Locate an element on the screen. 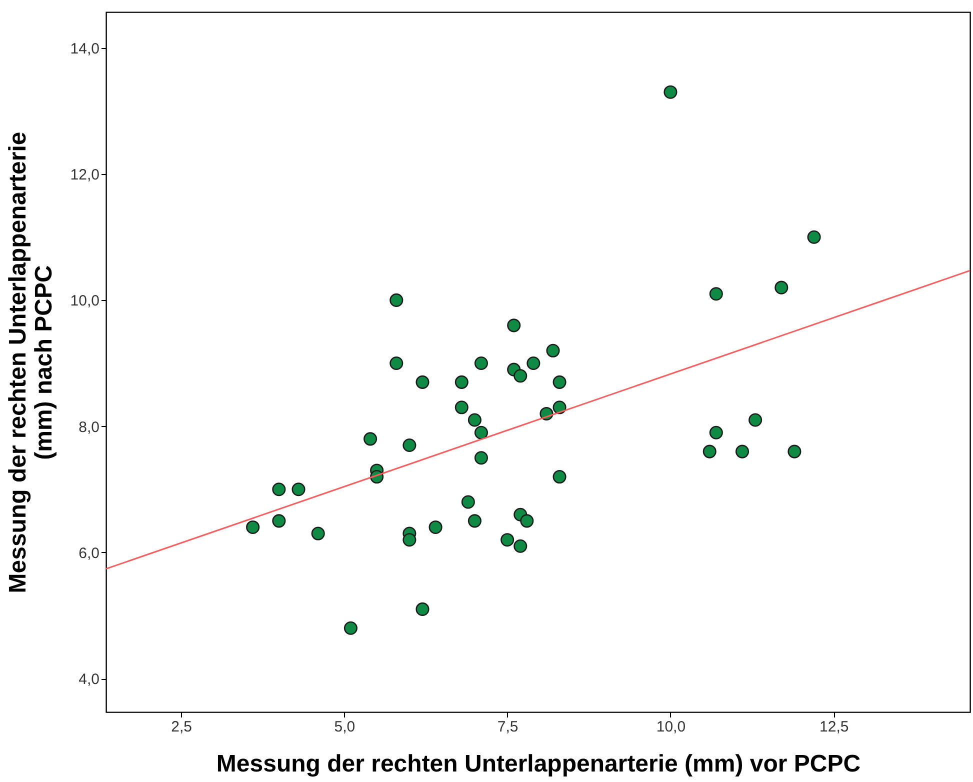  x-tick-label: 2,5 is located at coordinates (181, 727).